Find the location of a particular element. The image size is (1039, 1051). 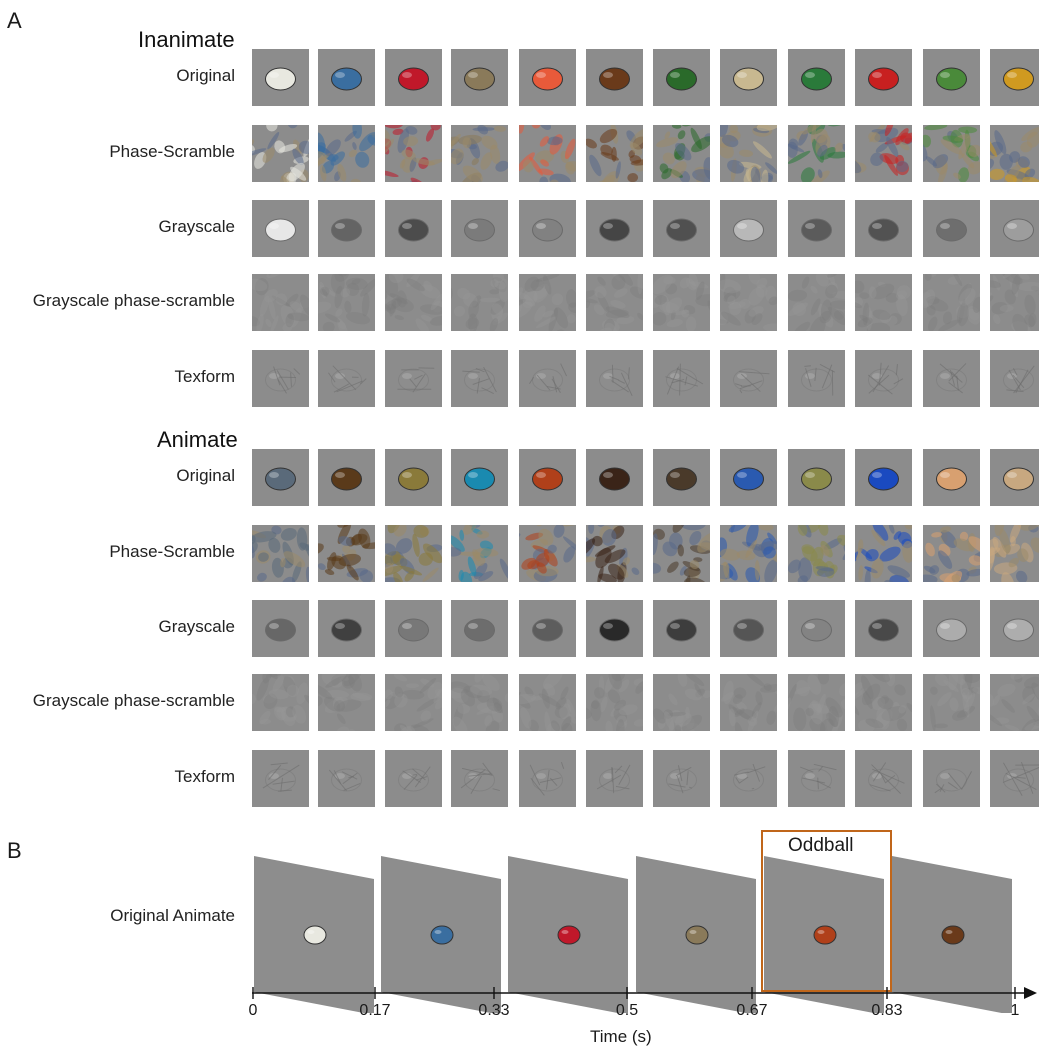

cucumber-grayscale-phase-scramble-tile is located at coordinates (681, 302).